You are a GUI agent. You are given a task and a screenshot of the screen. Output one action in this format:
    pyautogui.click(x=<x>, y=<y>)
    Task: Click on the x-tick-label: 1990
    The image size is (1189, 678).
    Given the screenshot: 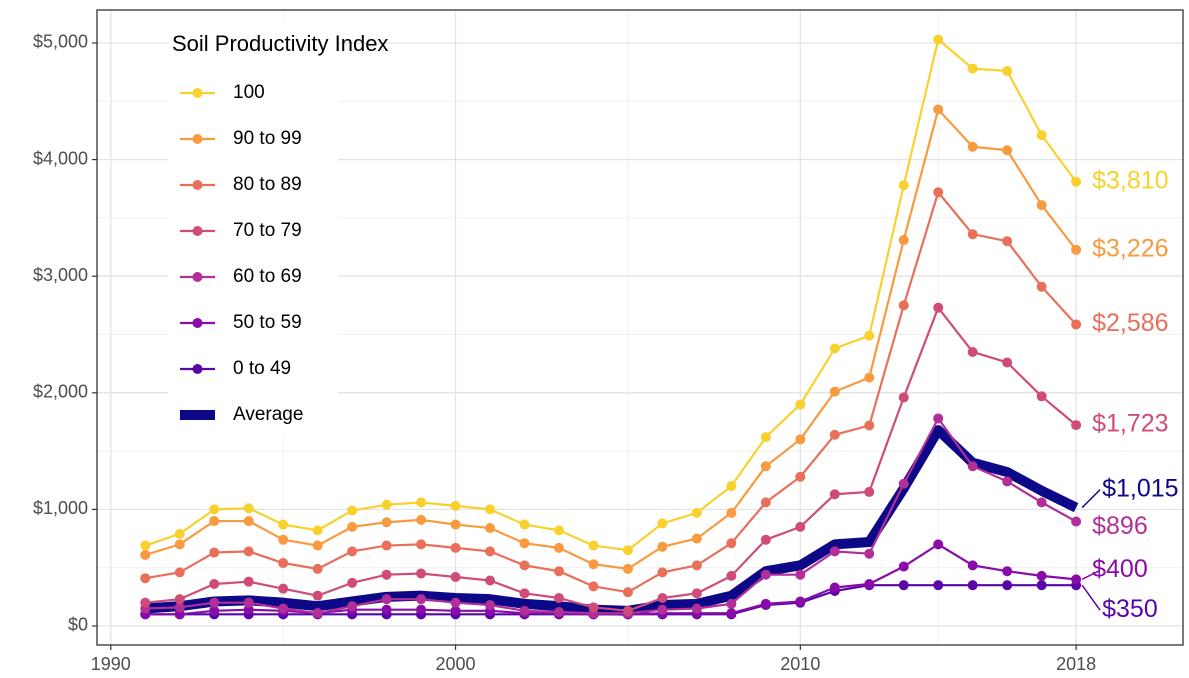 What is the action you would take?
    pyautogui.click(x=111, y=664)
    